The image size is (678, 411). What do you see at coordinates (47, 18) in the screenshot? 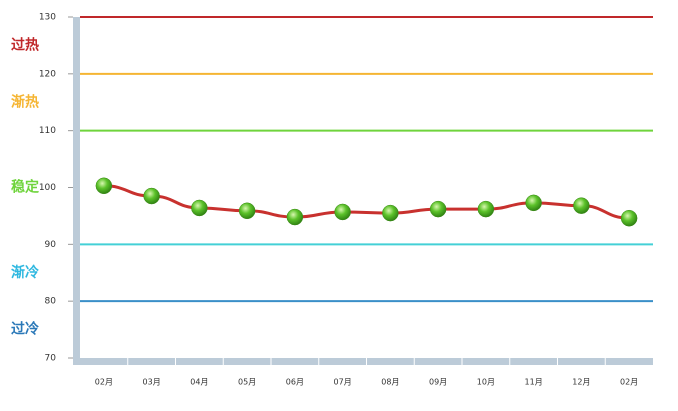
I see `y-tick-label: 130` at bounding box center [47, 18].